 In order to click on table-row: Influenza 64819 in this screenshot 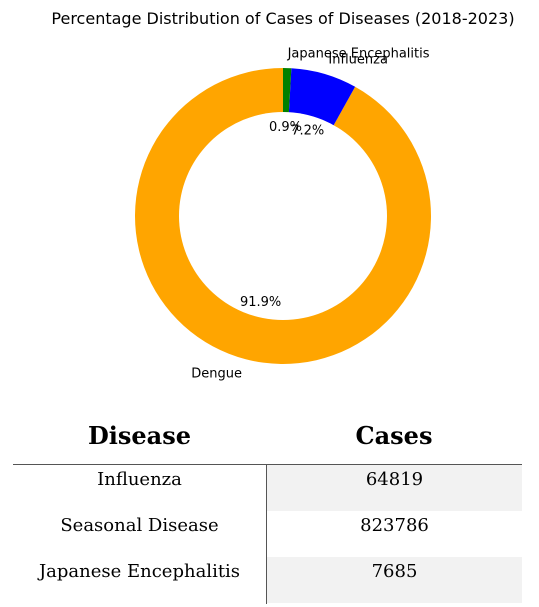, I will do `click(267, 488)`.